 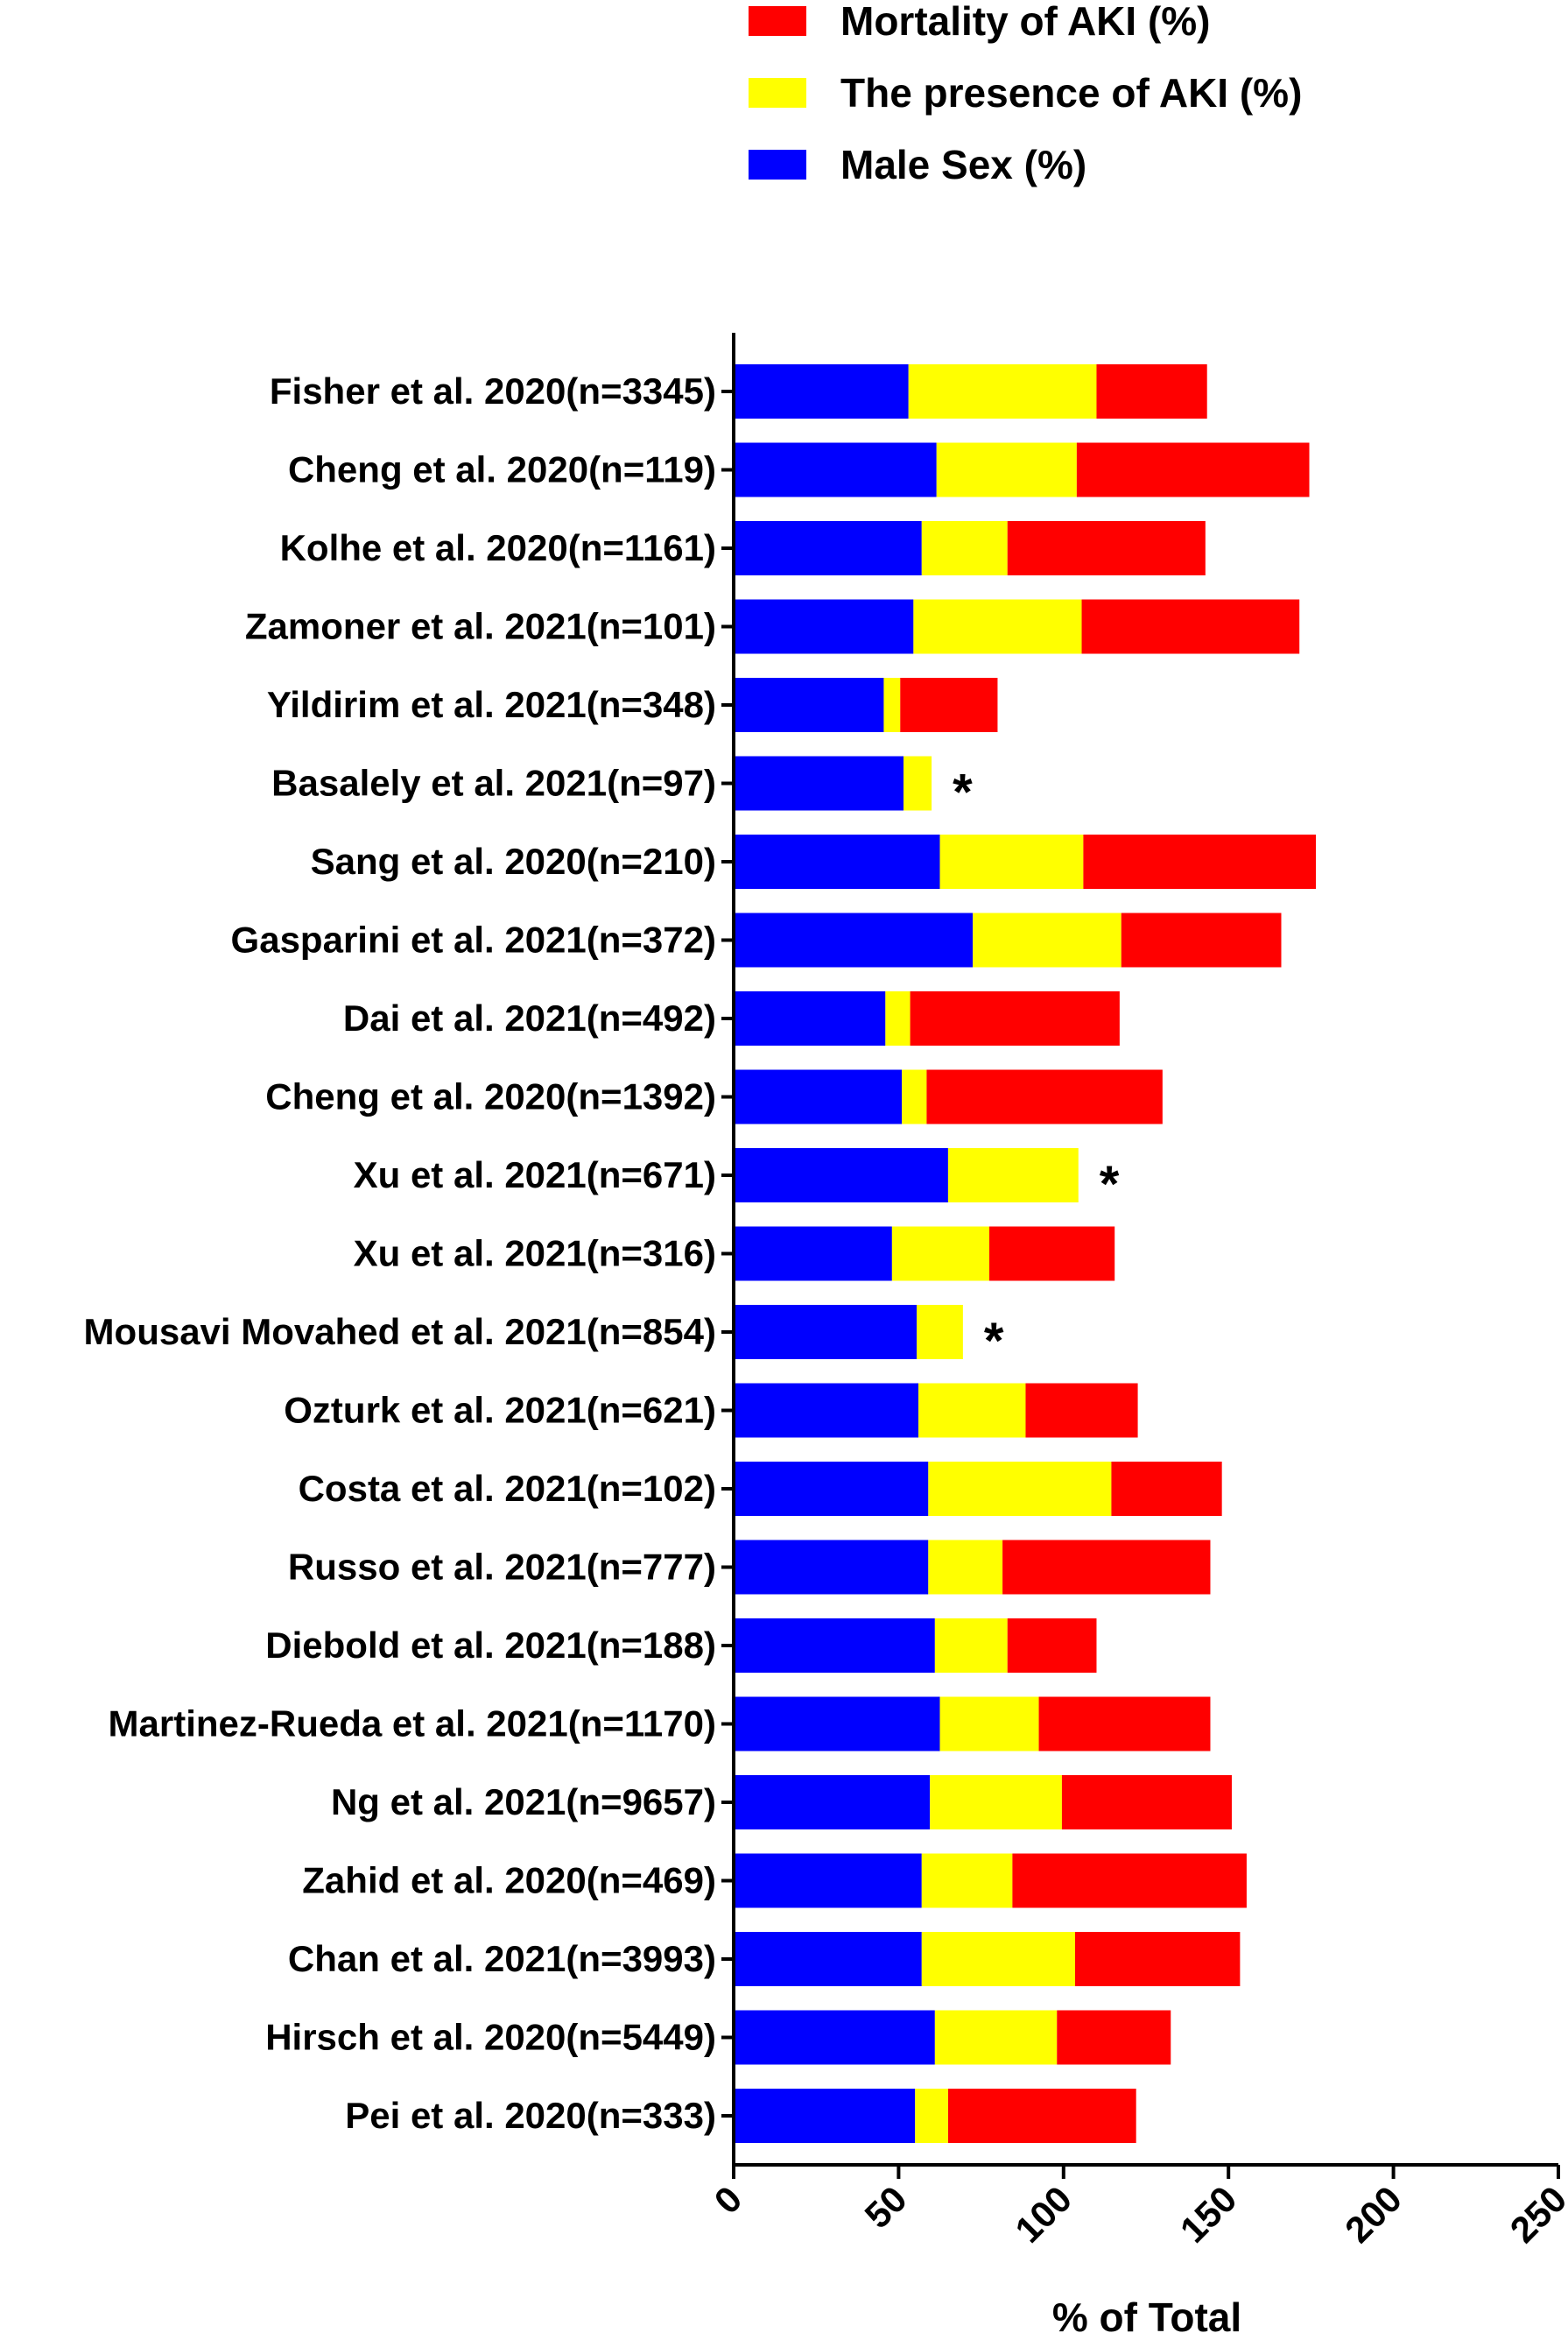 I want to click on legend-label: Mortality of AKI (%), so click(x=1026, y=22).